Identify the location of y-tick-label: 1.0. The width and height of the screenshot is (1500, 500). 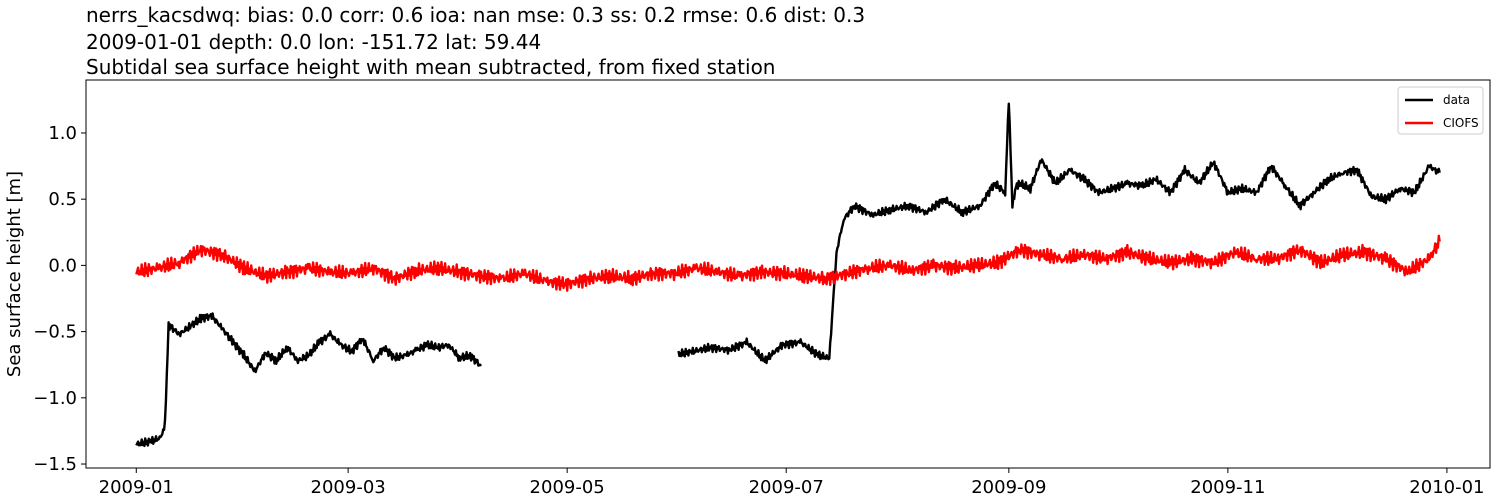
(62, 133).